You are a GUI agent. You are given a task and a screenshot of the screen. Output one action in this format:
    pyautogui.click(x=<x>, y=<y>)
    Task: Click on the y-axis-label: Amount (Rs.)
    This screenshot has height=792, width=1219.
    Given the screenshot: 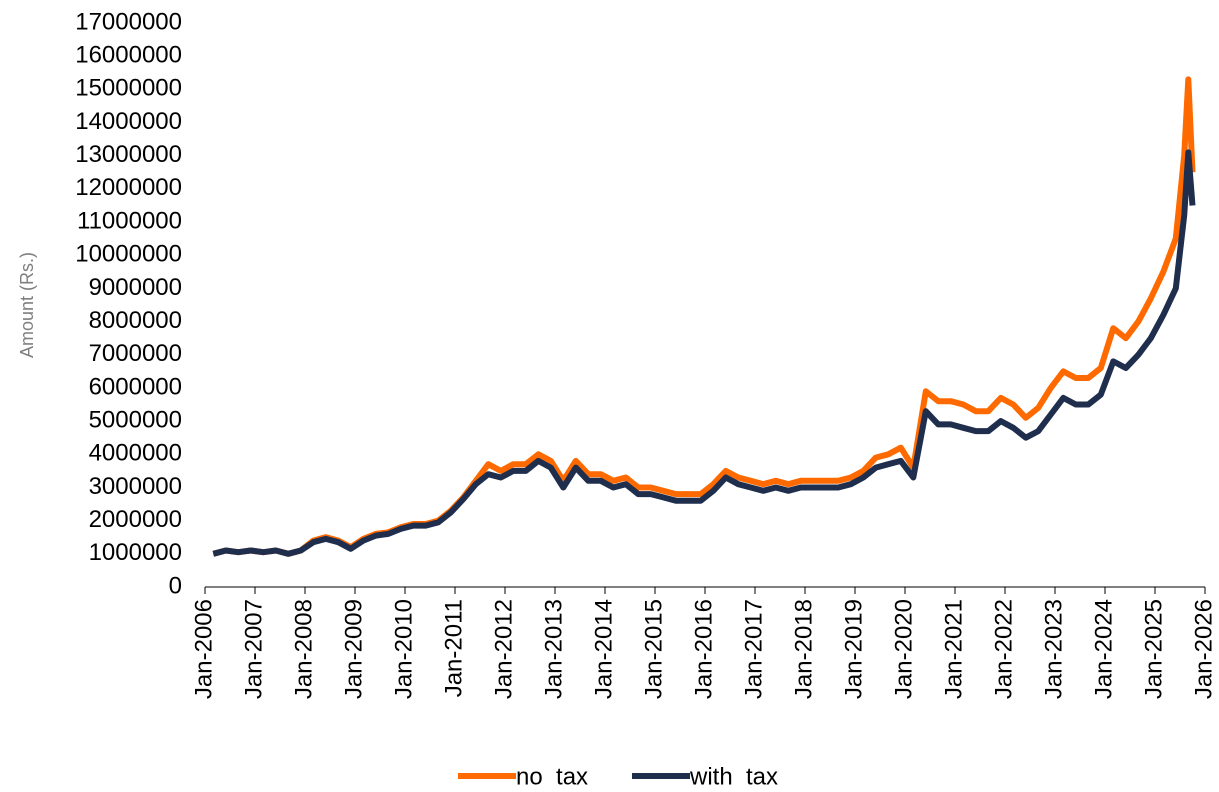 What is the action you would take?
    pyautogui.click(x=27, y=305)
    